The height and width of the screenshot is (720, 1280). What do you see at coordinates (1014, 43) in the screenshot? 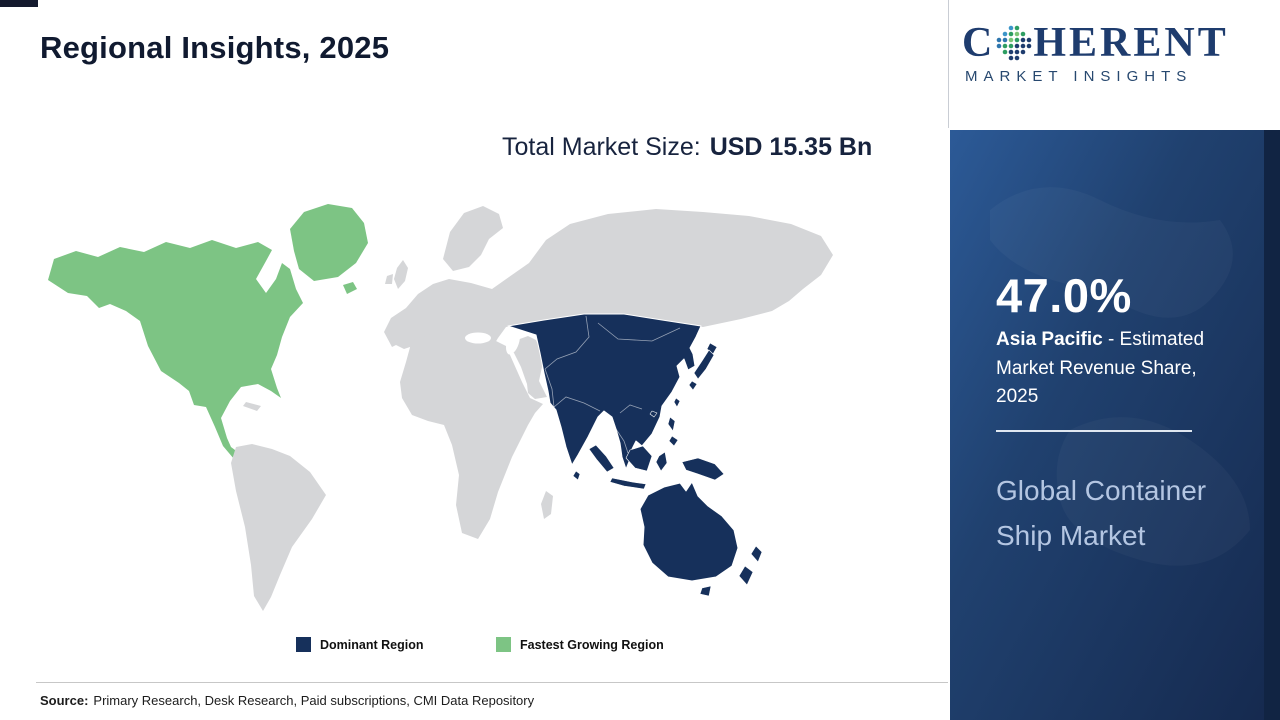
I see `globe-icon` at bounding box center [1014, 43].